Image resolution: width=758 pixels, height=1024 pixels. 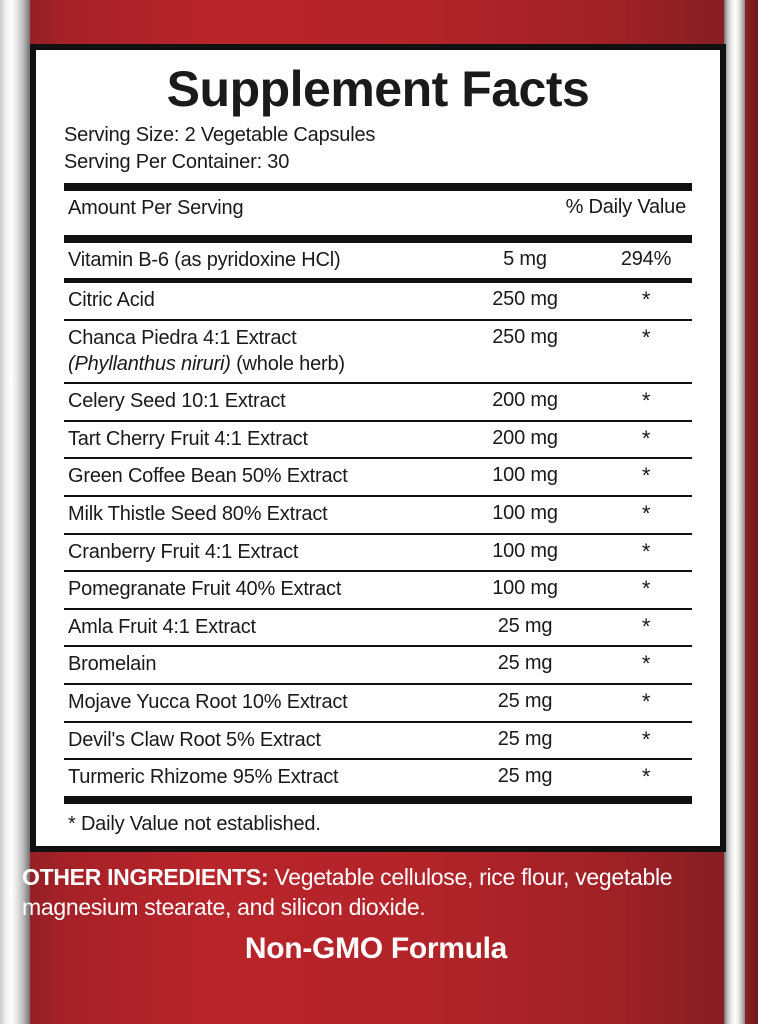 What do you see at coordinates (112, 664) in the screenshot?
I see `ingredient-name: Bromelain` at bounding box center [112, 664].